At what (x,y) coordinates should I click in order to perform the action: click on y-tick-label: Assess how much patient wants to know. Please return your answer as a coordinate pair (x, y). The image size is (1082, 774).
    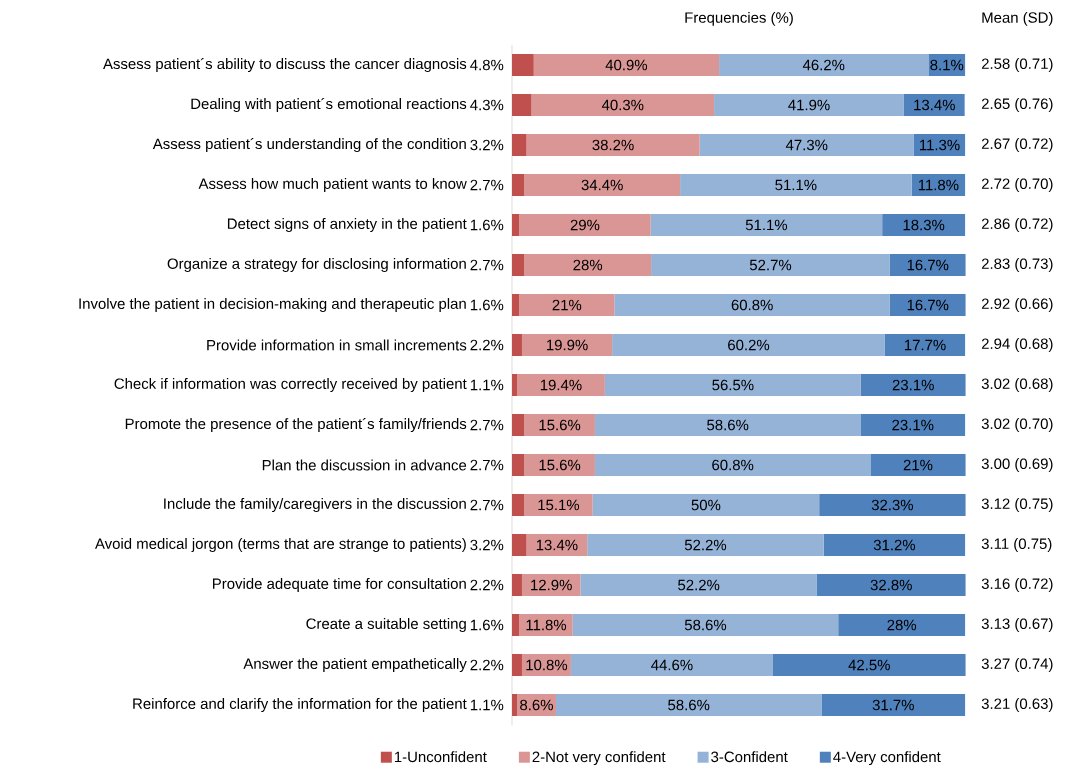
    Looking at the image, I should click on (332, 185).